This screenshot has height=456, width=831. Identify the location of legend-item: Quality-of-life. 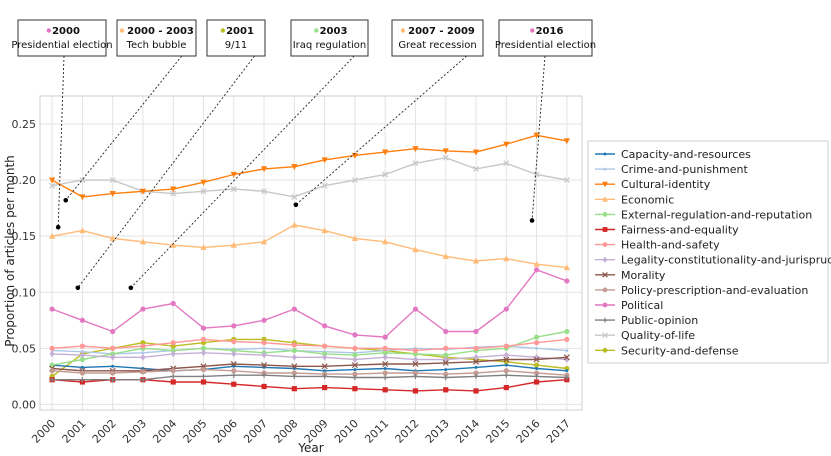
(645, 335).